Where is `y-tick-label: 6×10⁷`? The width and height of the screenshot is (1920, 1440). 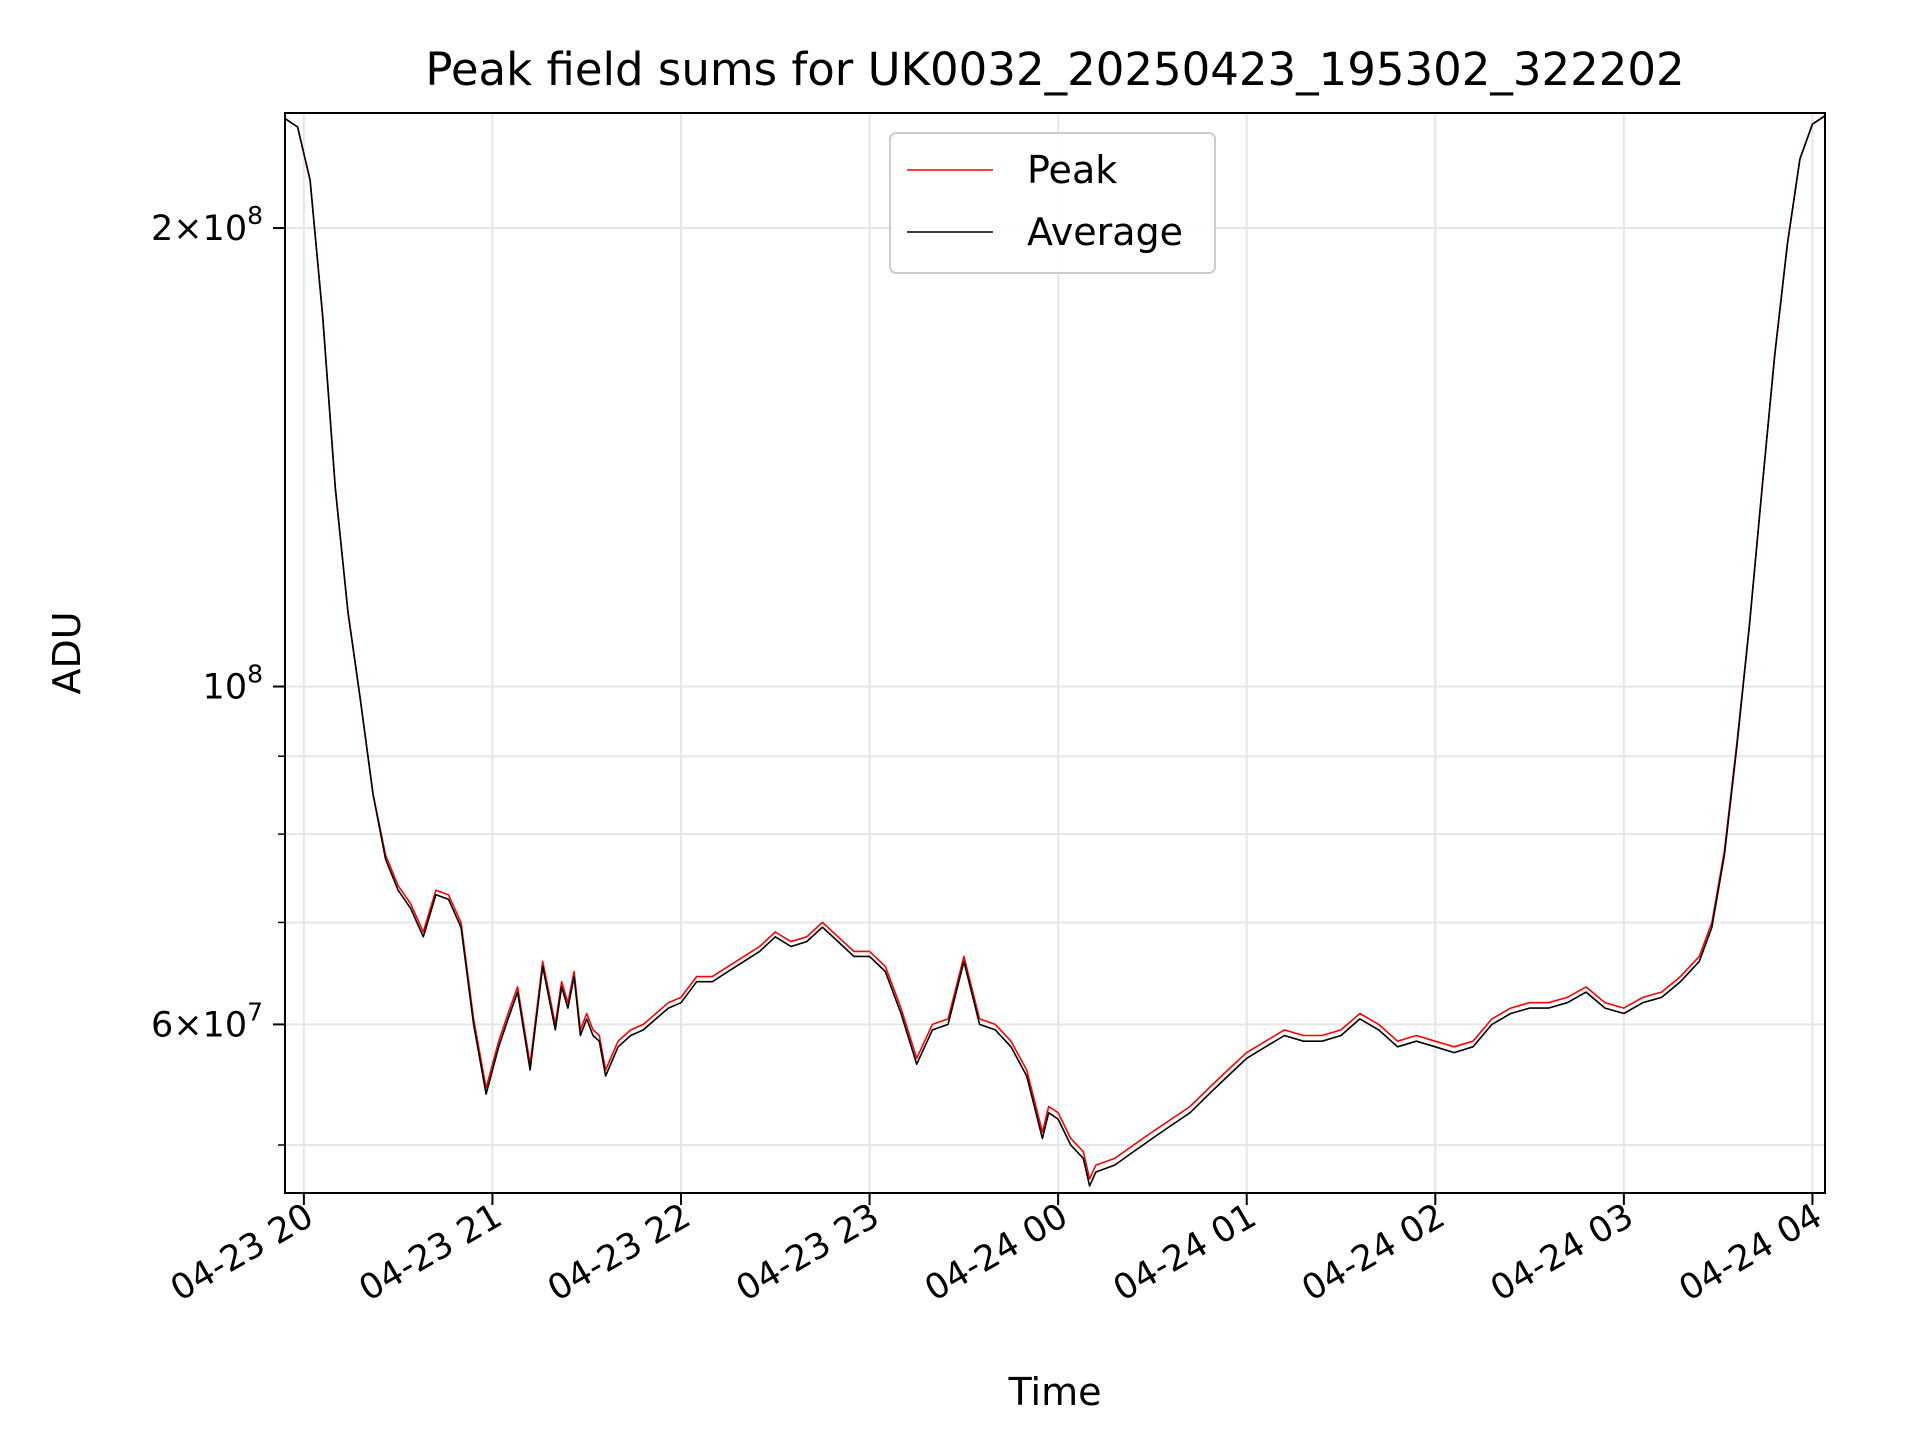 y-tick-label: 6×10⁷ is located at coordinates (207, 1021).